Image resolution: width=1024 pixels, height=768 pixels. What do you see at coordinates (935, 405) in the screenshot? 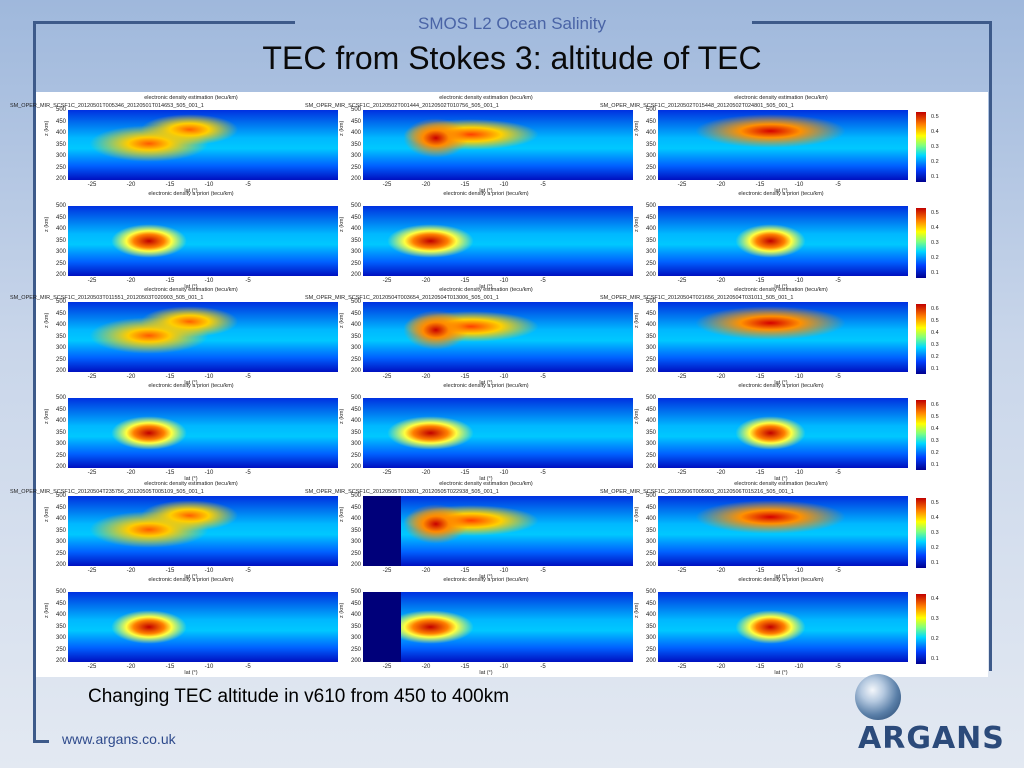
I see `colorbar-tick-label: 0.6` at bounding box center [935, 405].